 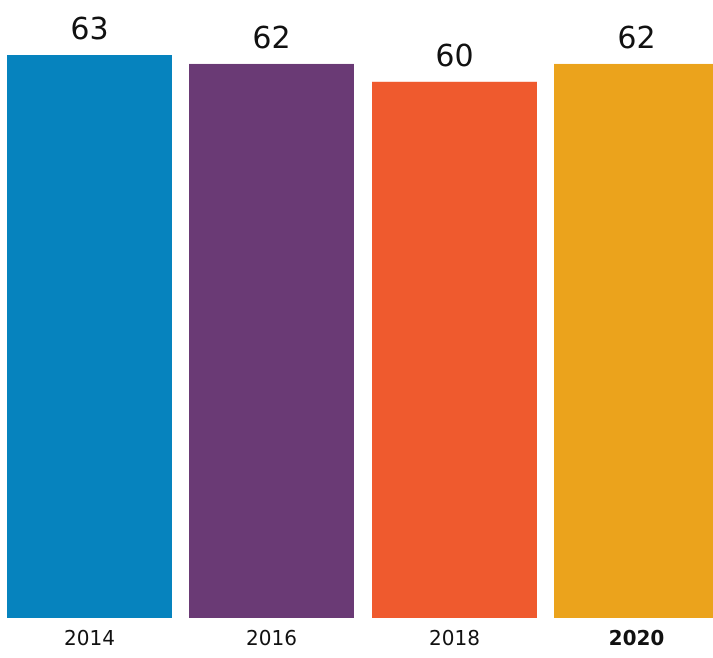 What do you see at coordinates (89, 29) in the screenshot?
I see `value-label-2014: 63` at bounding box center [89, 29].